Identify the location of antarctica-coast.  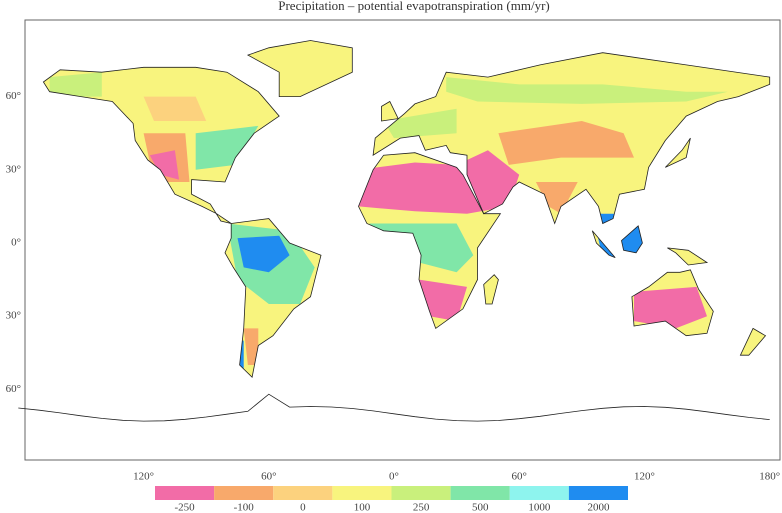
(394, 407).